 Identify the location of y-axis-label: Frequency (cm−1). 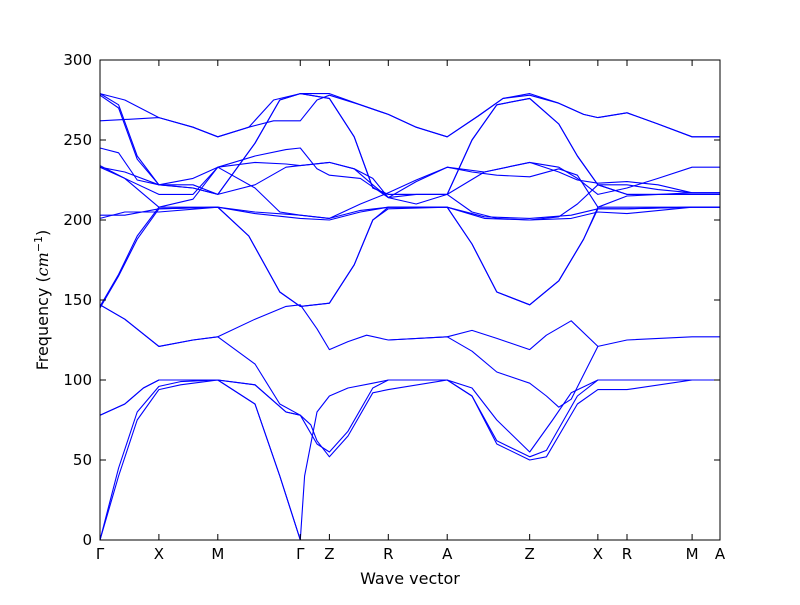
(42, 300).